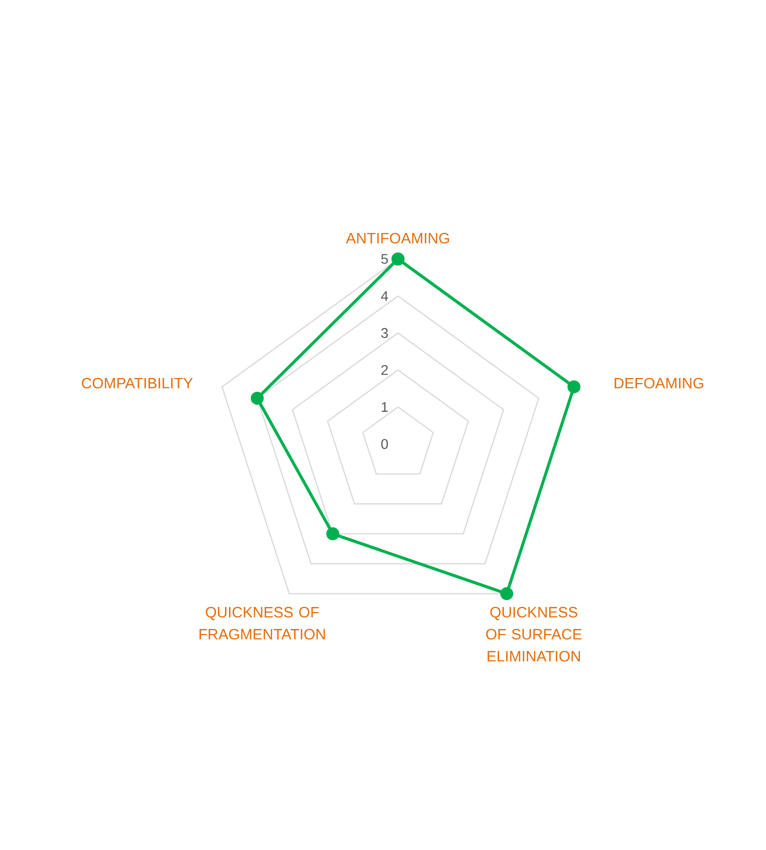  I want to click on spoke-label: DEFOAMING, so click(659, 383).